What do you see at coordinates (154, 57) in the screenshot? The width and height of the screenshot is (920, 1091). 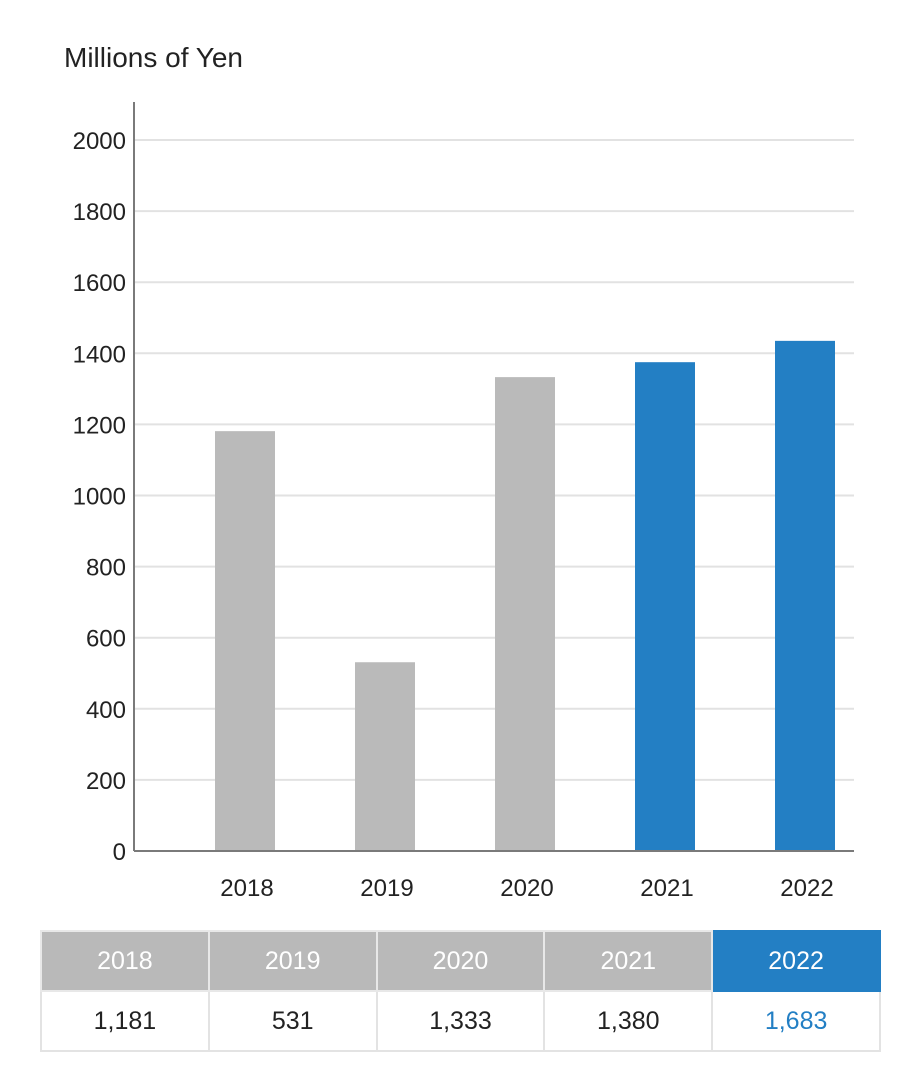 I see `y-axis-unit-label: Millions of Yen` at bounding box center [154, 57].